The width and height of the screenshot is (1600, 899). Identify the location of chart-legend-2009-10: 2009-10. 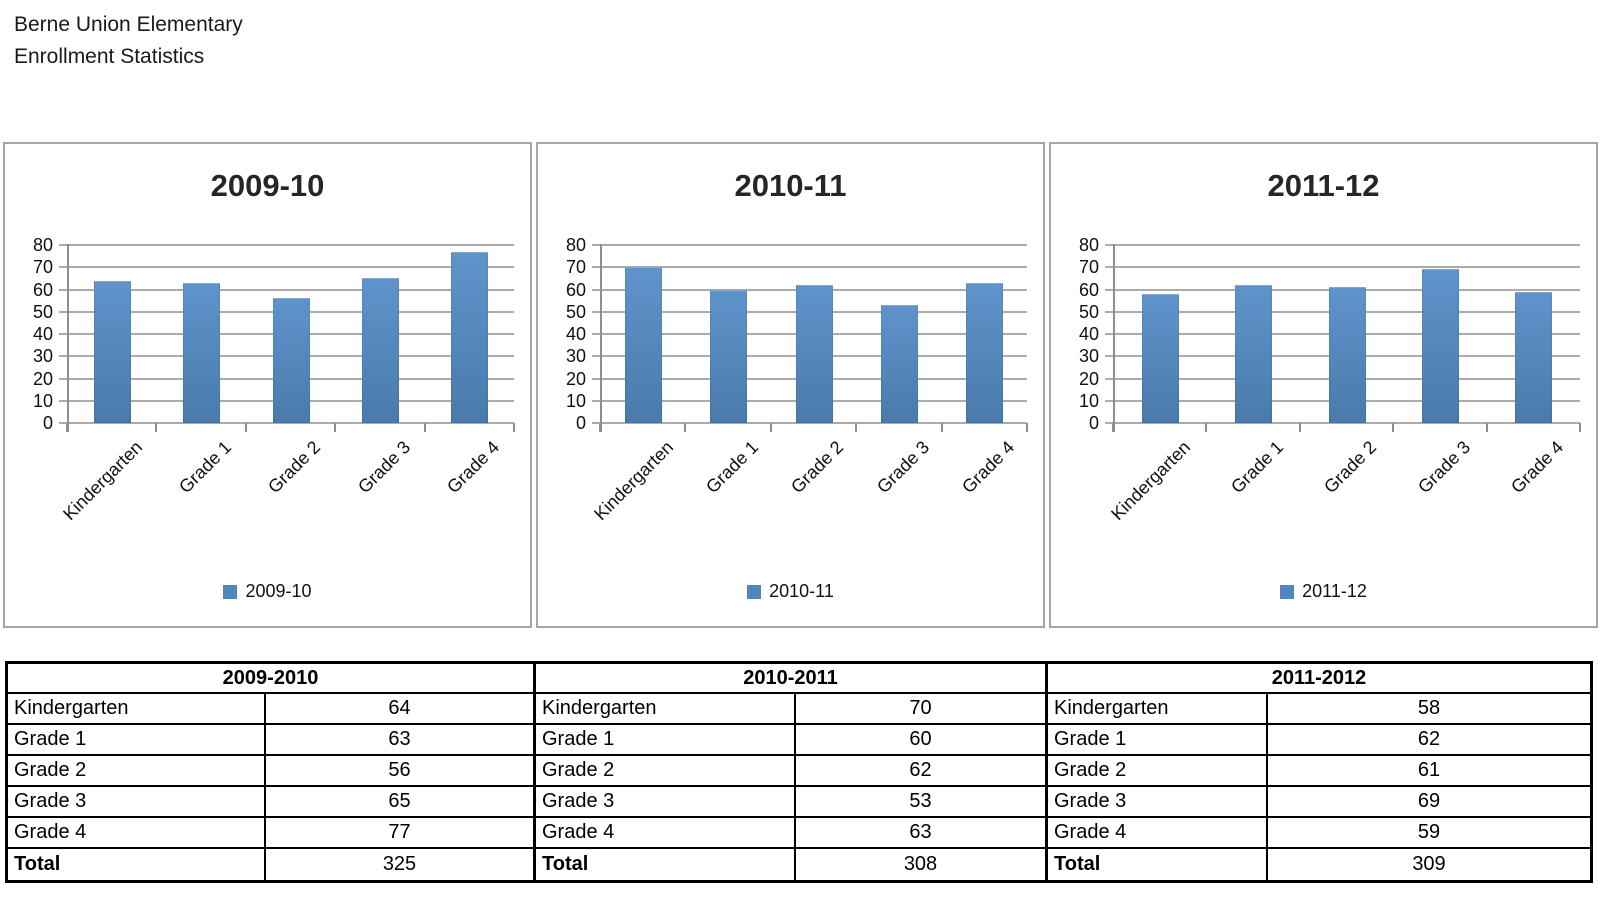
(267, 591).